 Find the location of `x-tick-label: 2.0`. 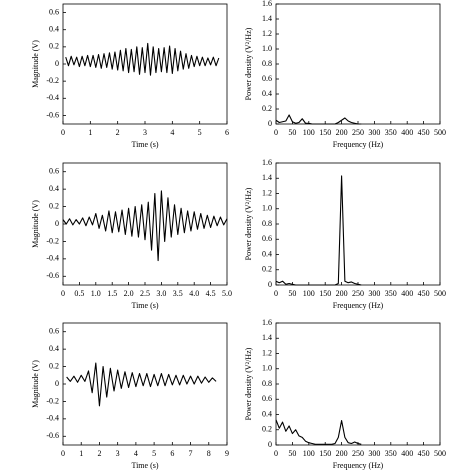

x-tick-label: 2.0 is located at coordinates (129, 293).